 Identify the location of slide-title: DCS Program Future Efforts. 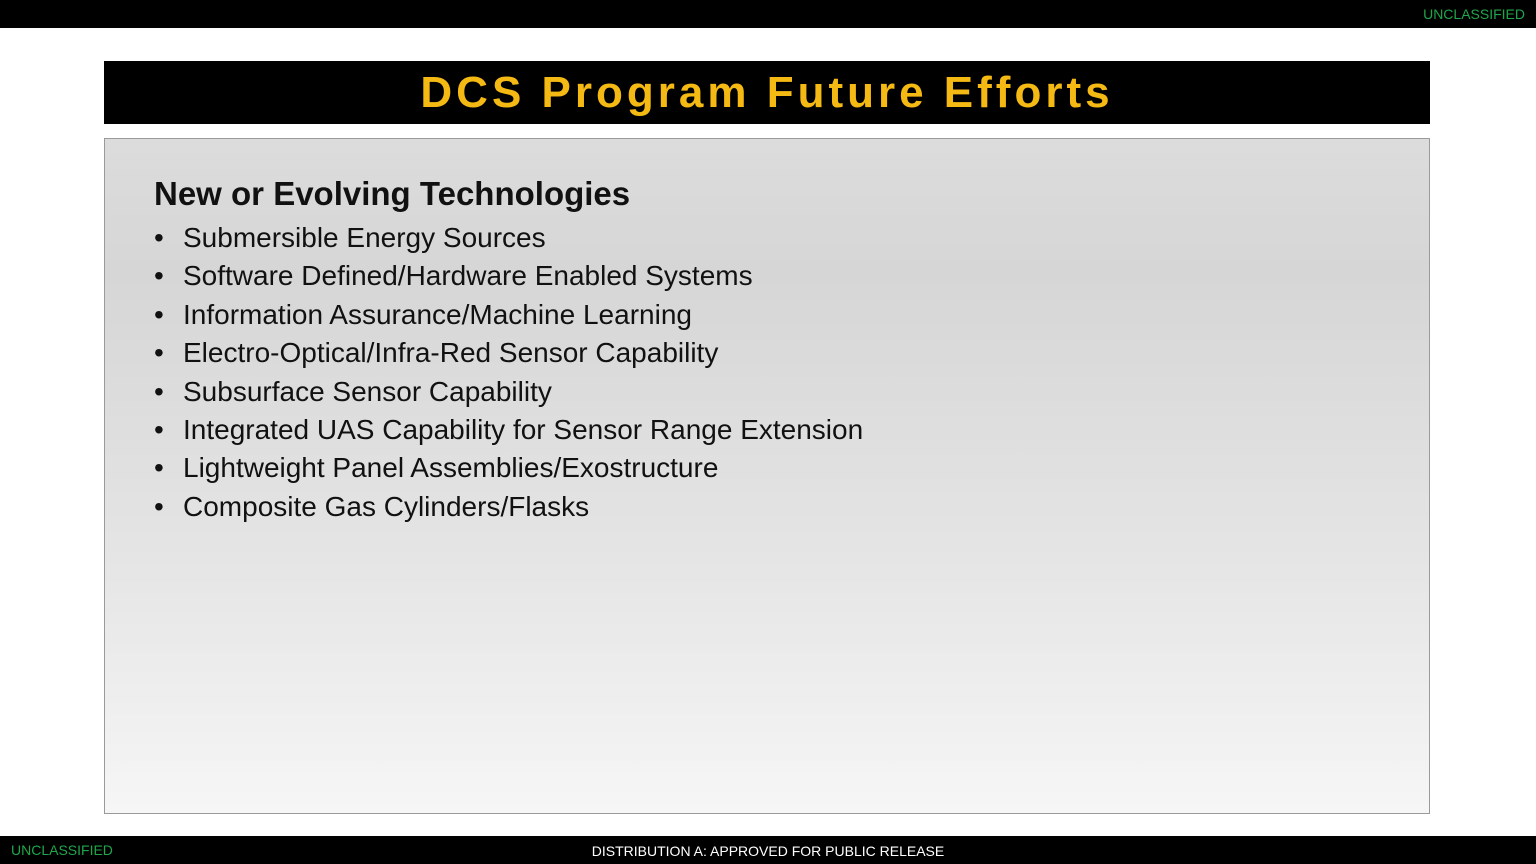
(767, 92).